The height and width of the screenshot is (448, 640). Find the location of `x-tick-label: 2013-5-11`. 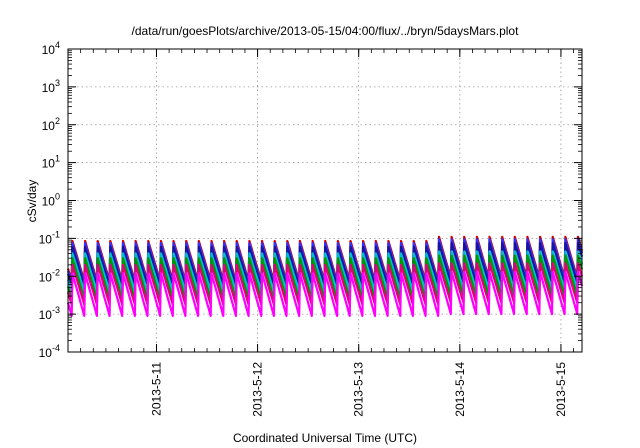

x-tick-label: 2013-5-11 is located at coordinates (156, 389).